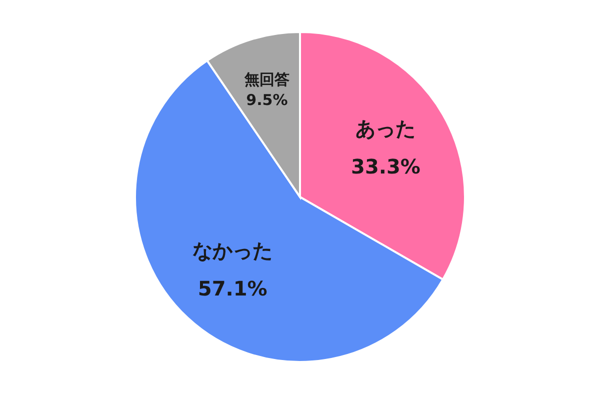 This screenshot has width=600, height=396. Describe the element at coordinates (267, 99) in the screenshot. I see `data-label: 9.5%` at that location.